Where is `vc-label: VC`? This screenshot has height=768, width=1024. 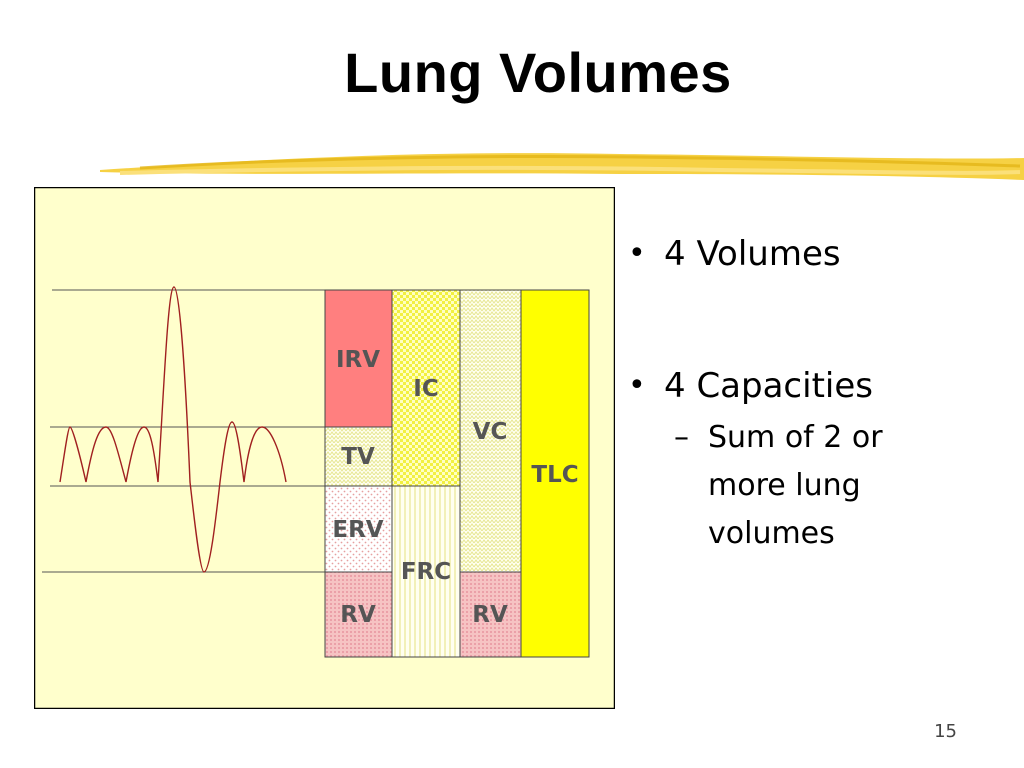 vc-label: VC is located at coordinates (490, 432).